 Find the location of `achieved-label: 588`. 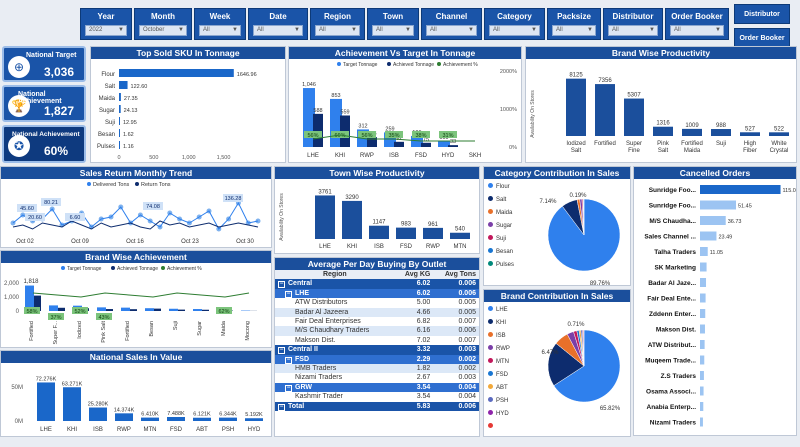

achieved-label: 588 is located at coordinates (317, 111).